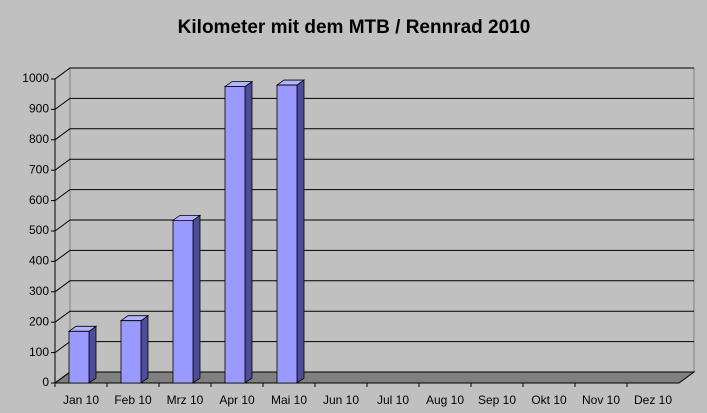 The width and height of the screenshot is (707, 413). Describe the element at coordinates (35, 78) in the screenshot. I see `y-tick-label: 1000` at that location.